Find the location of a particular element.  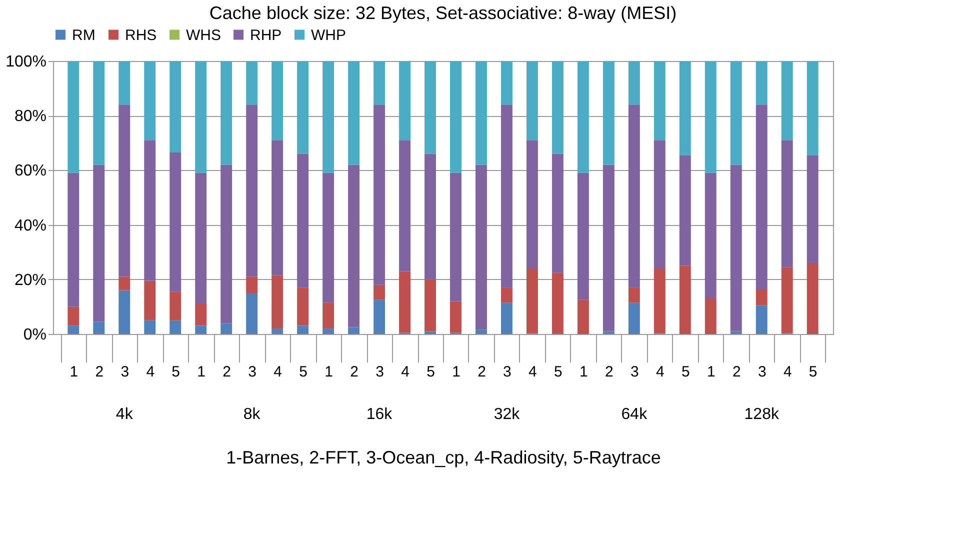

text: 32k is located at coordinates (507, 414).